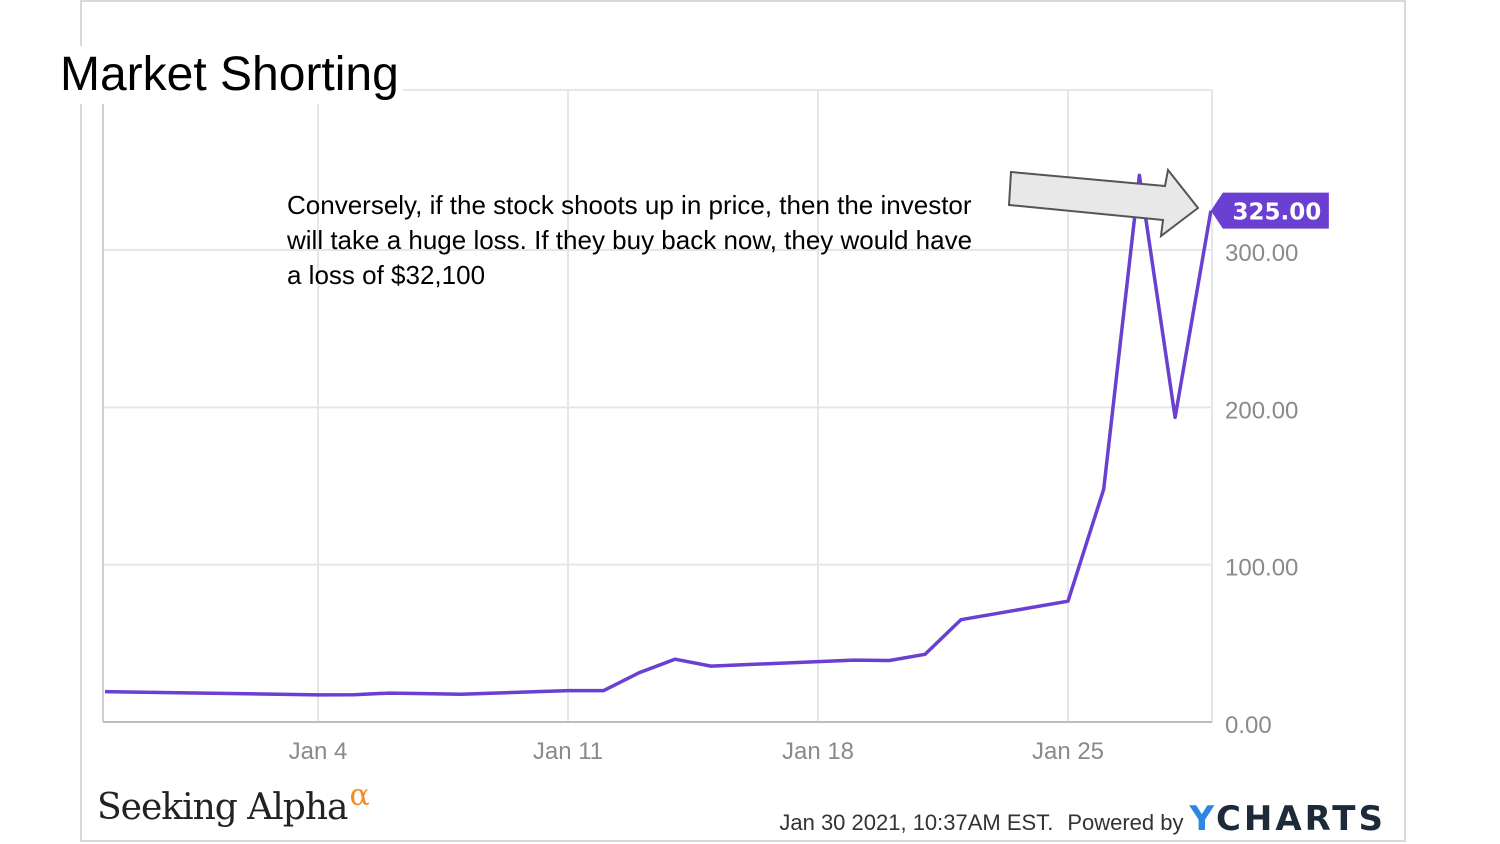 The image size is (1500, 844). I want to click on seeking-alpha-logo: Seeking Alphaα, so click(233, 803).